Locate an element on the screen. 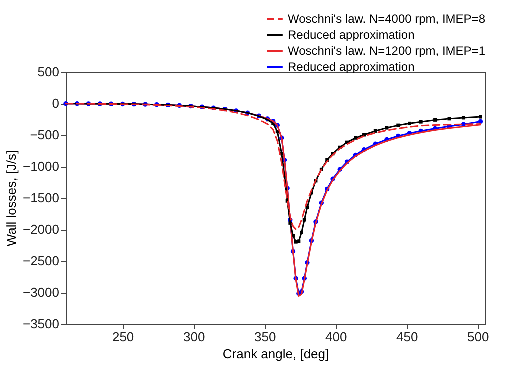 The height and width of the screenshot is (366, 508). y-tick-label: −2500 is located at coordinates (41, 261).